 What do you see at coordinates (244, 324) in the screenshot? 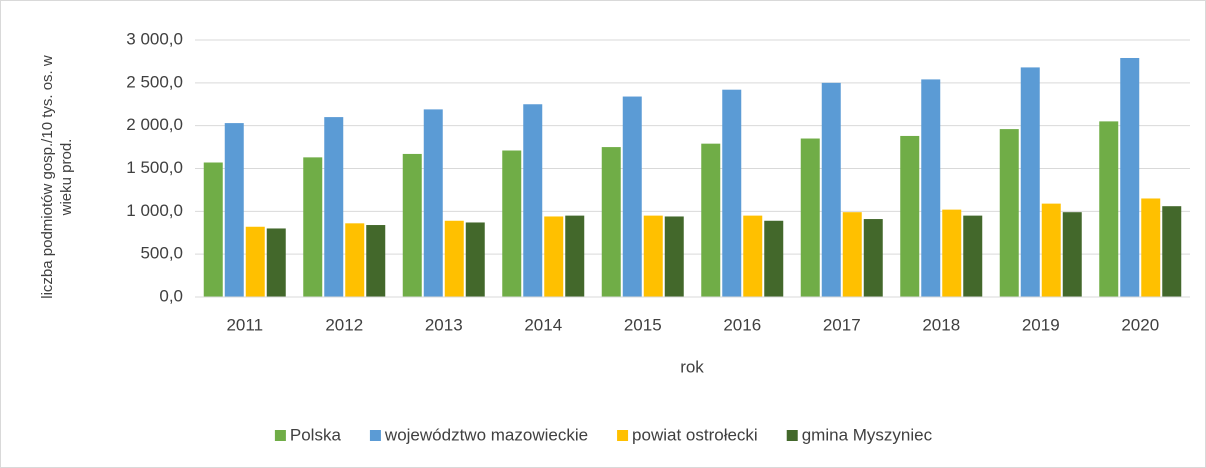
I see `x-tick-label: 2011` at bounding box center [244, 324].